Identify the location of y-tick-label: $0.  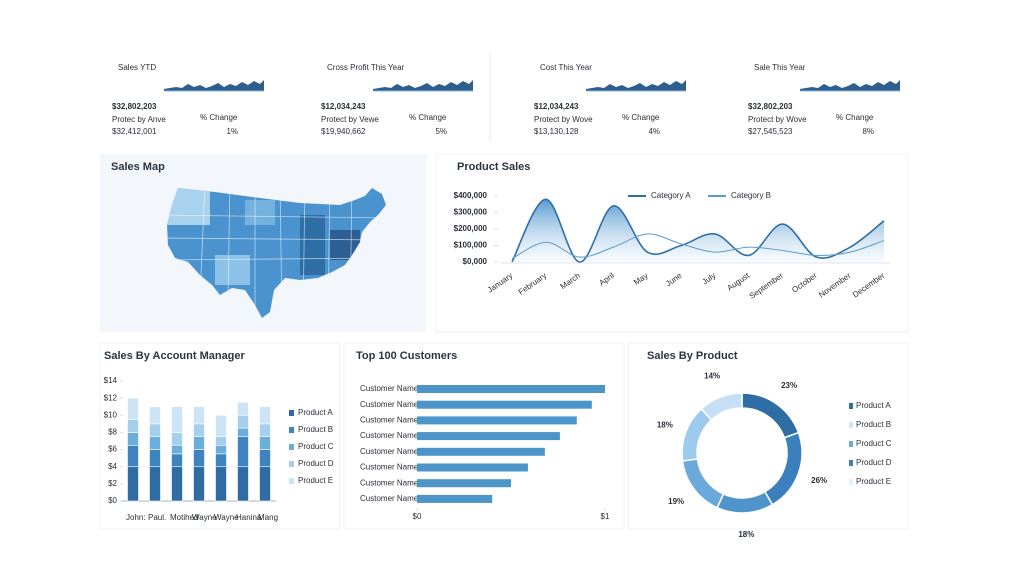
(112, 500).